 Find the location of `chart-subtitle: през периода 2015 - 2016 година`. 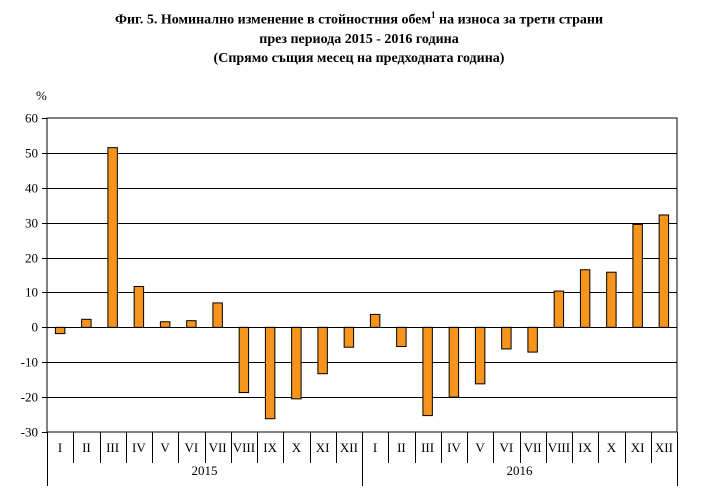

chart-subtitle: през периода 2015 - 2016 година is located at coordinates (359, 39).